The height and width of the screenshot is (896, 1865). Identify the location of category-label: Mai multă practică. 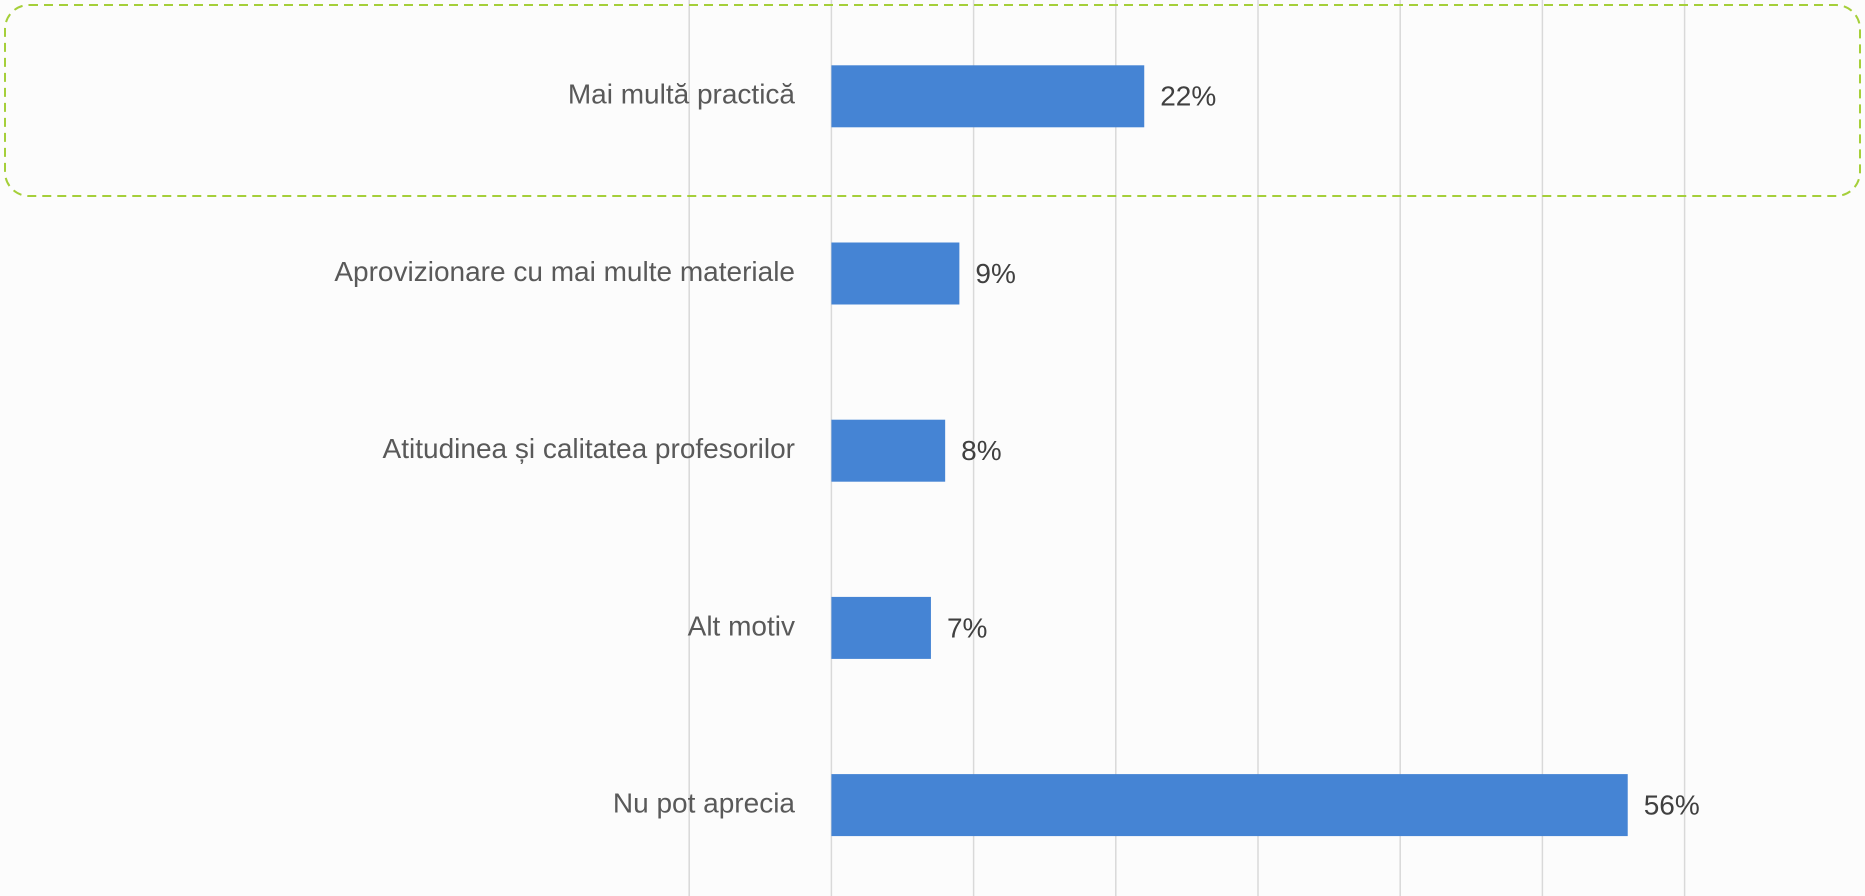
(682, 94).